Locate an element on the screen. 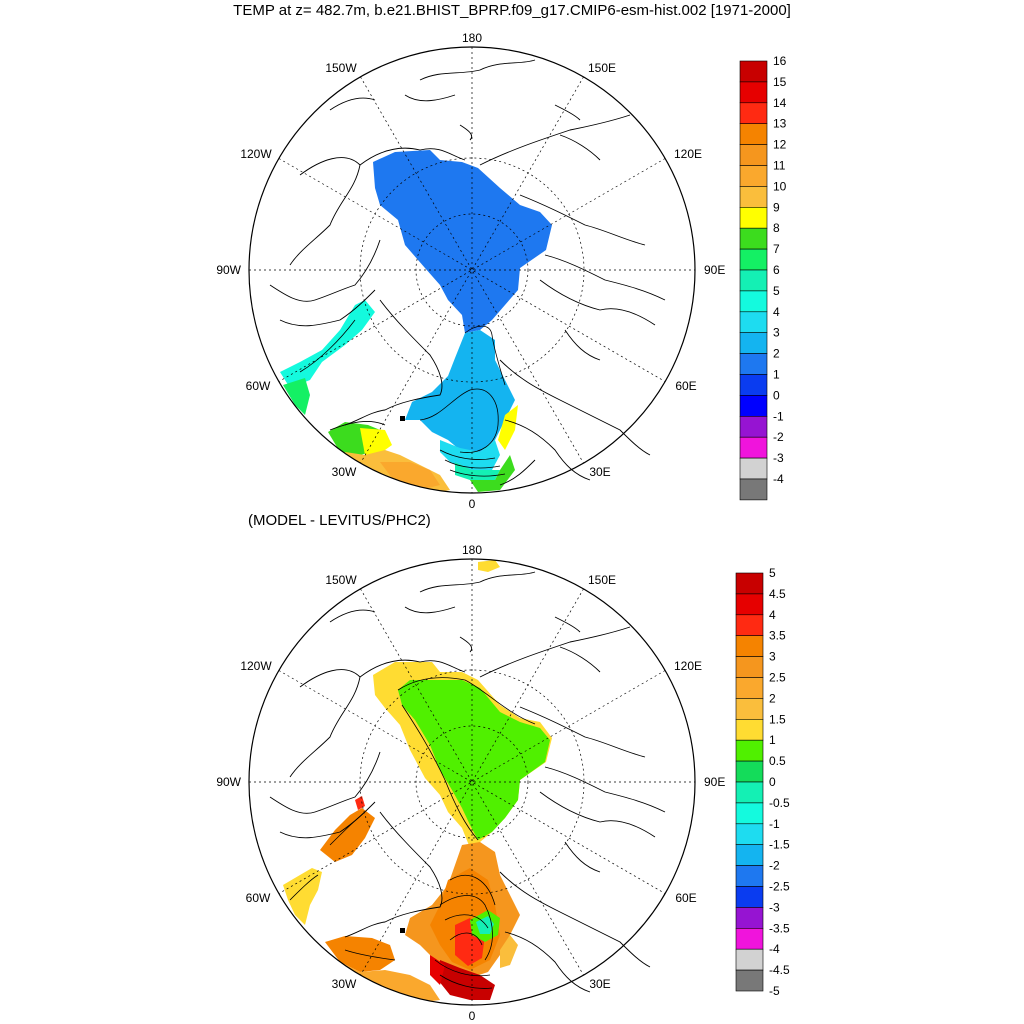 This screenshot has width=1024, height=1024. top-colorbar-tick-label: 6 is located at coordinates (776, 270).